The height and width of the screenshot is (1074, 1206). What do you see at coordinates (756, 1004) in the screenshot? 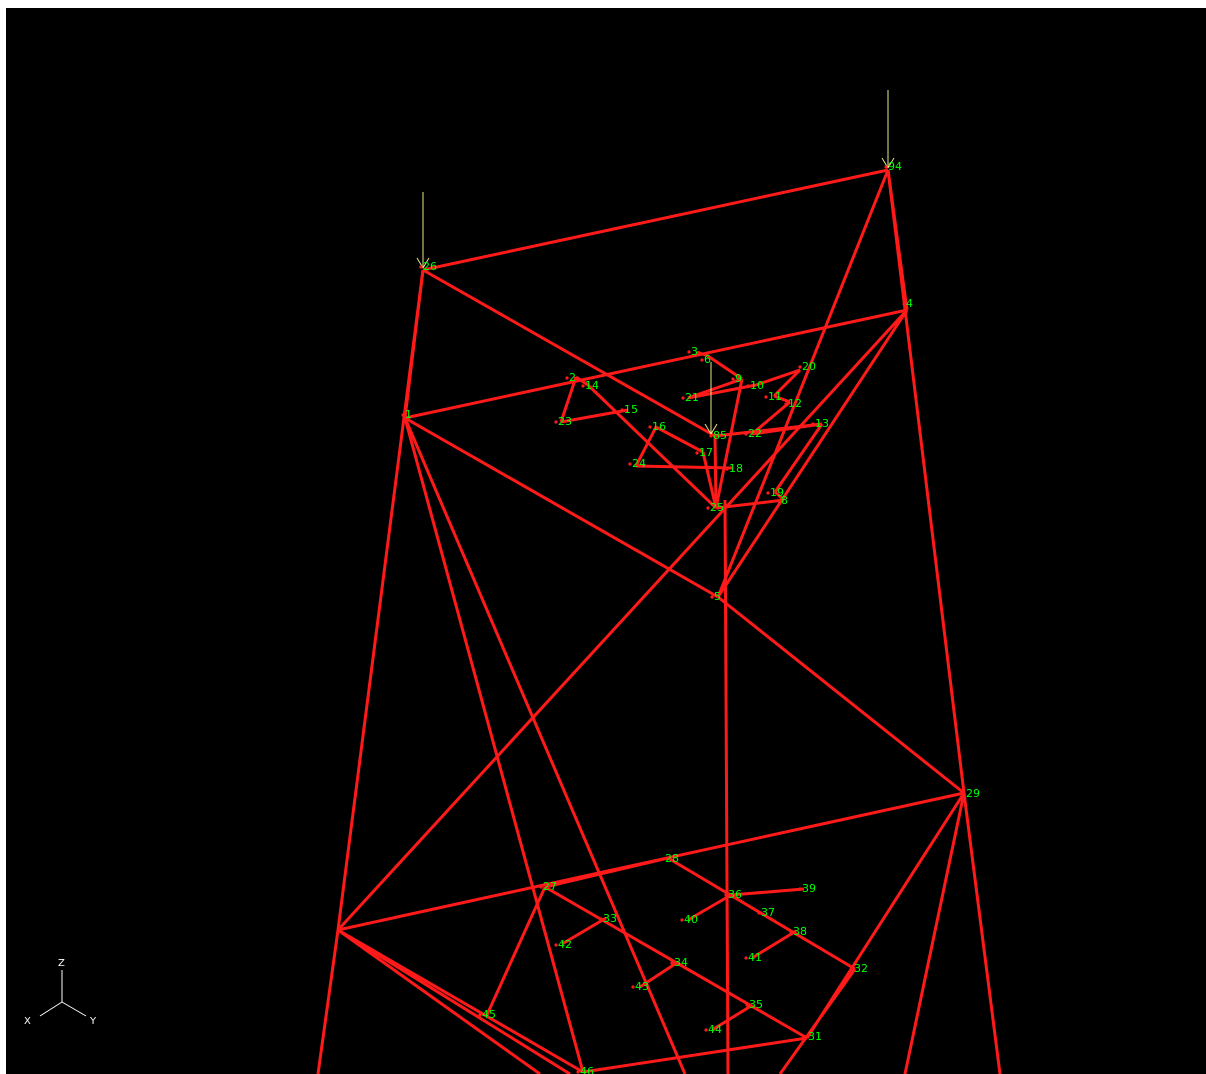
I see `node-label-35: 35` at bounding box center [756, 1004].